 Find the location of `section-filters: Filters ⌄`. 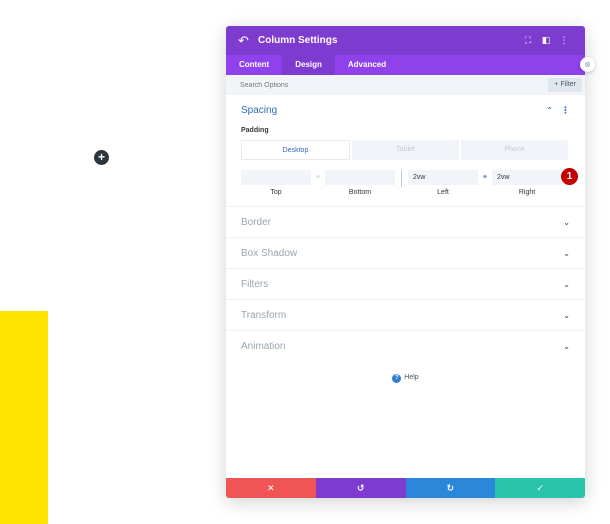

section-filters: Filters ⌄ is located at coordinates (405, 283).